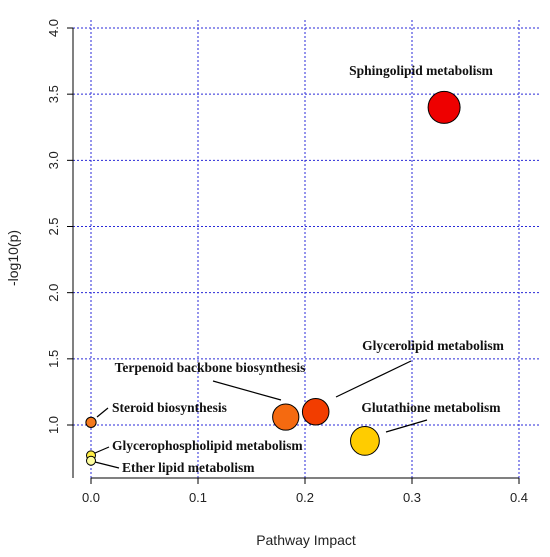  What do you see at coordinates (198, 497) in the screenshot?
I see `x-tick-label-1: 0.1` at bounding box center [198, 497].